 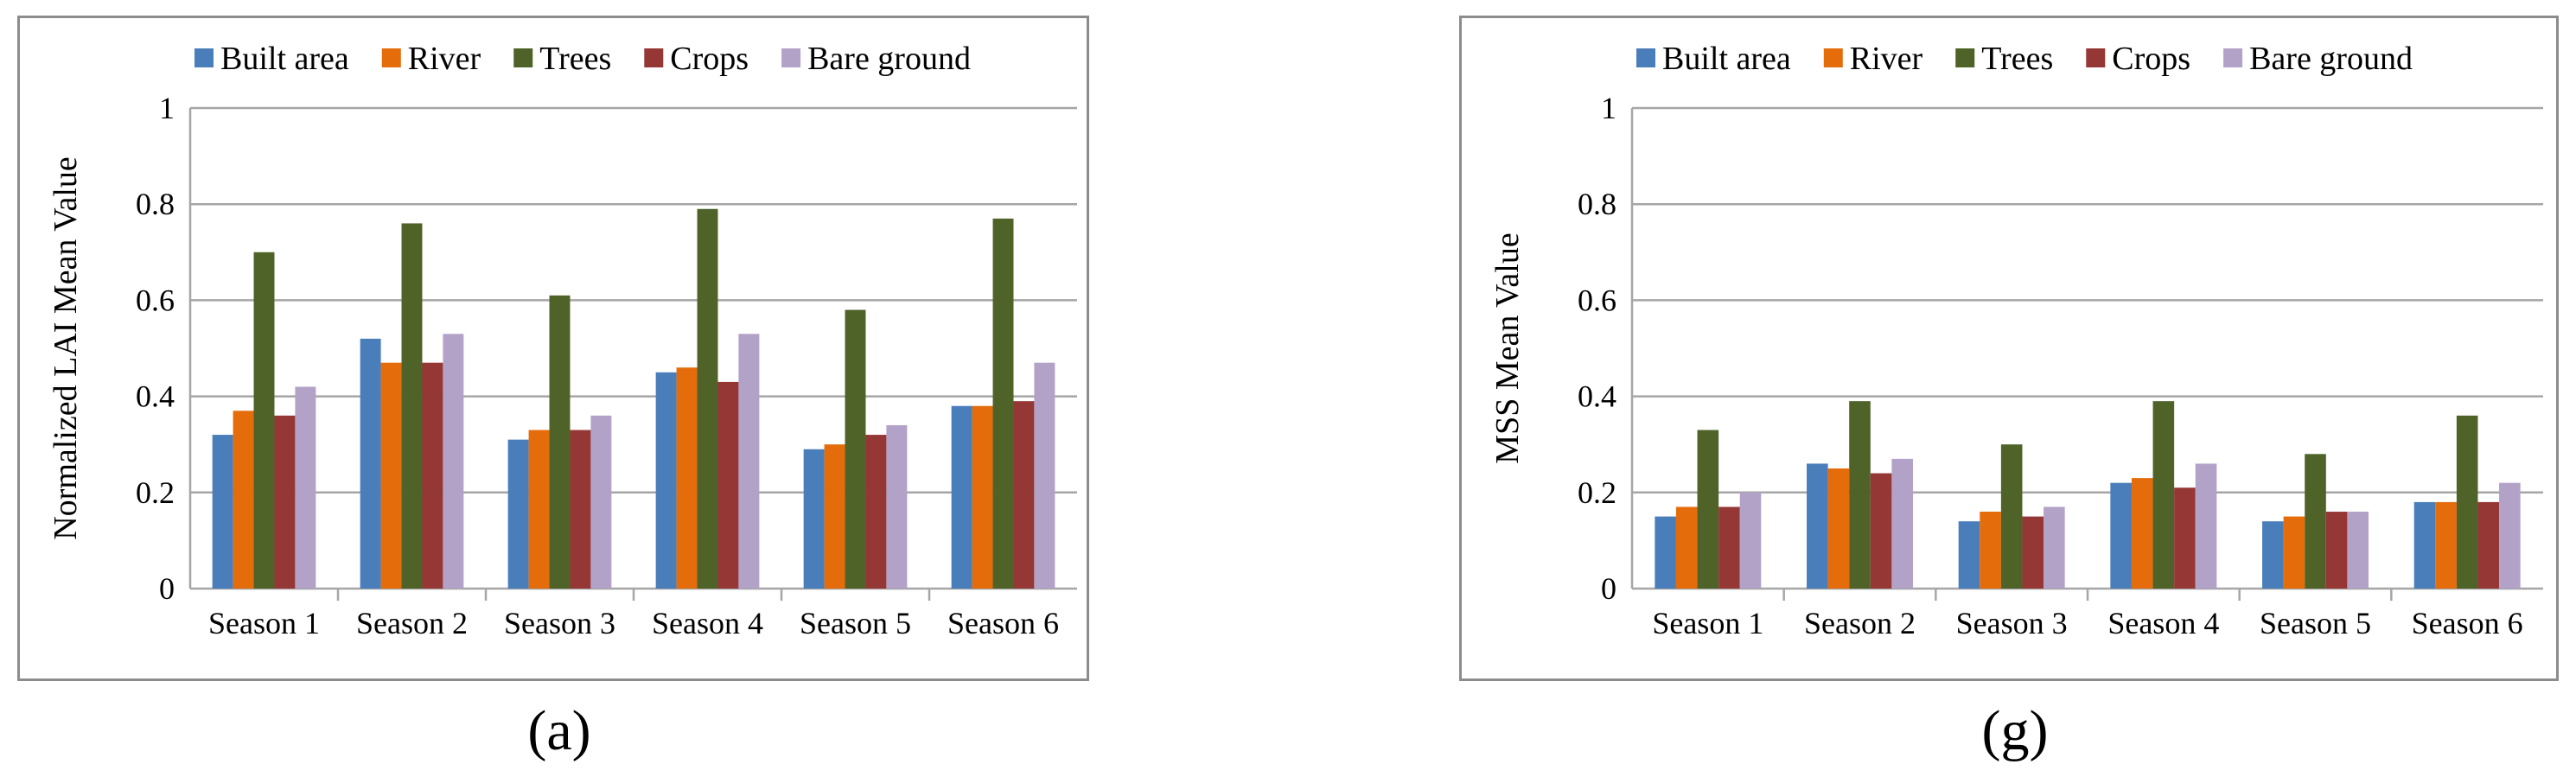 I want to click on legend-label: Trees, so click(x=575, y=59).